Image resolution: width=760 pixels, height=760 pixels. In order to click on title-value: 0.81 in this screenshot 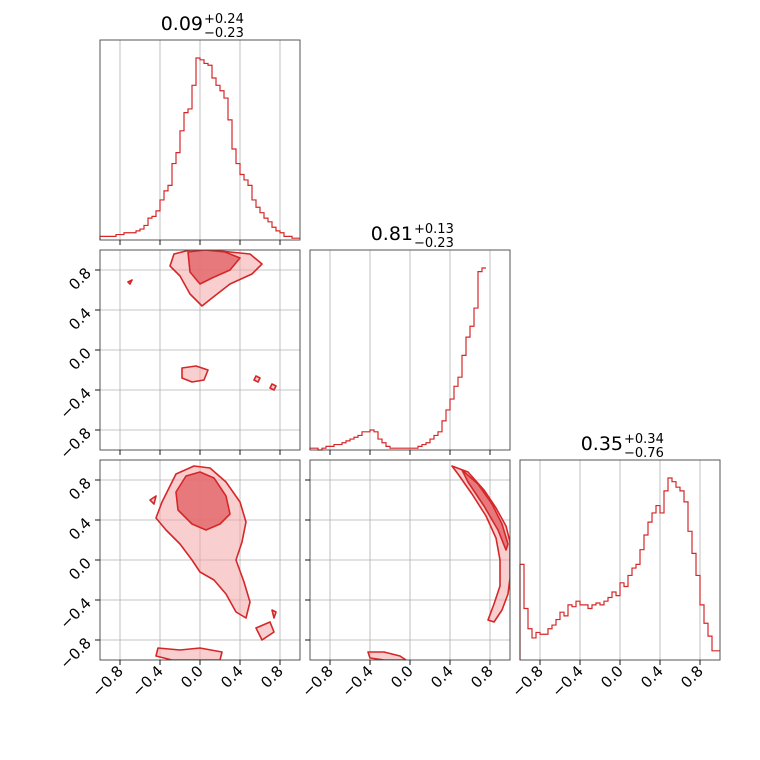, I will do `click(392, 234)`.